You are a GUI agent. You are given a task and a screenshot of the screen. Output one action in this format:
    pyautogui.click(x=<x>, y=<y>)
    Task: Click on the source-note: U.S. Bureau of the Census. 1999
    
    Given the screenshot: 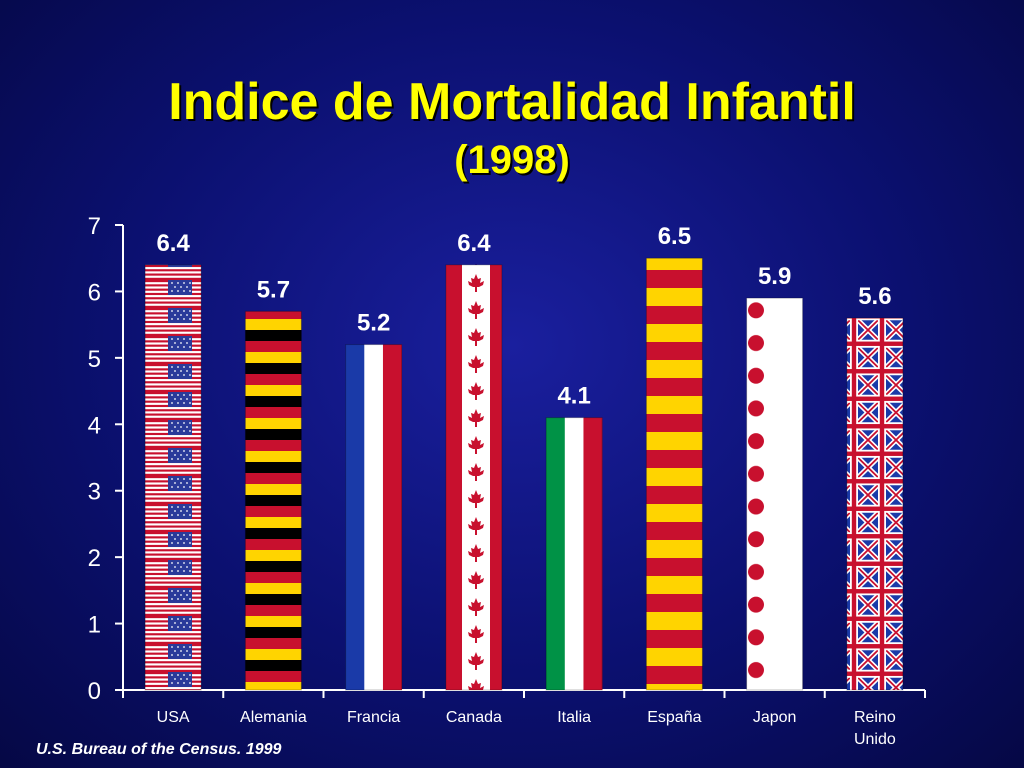 What is the action you would take?
    pyautogui.click(x=159, y=749)
    